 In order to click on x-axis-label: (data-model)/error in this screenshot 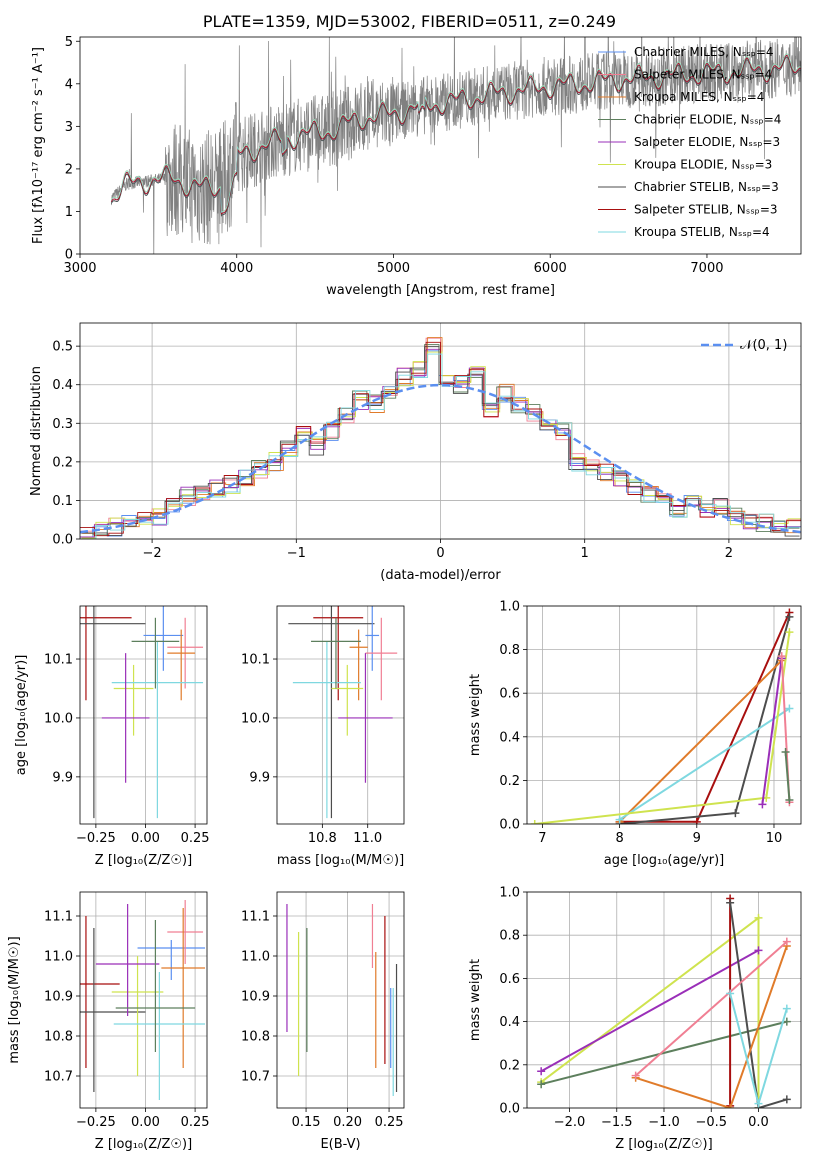, I will do `click(440, 575)`.